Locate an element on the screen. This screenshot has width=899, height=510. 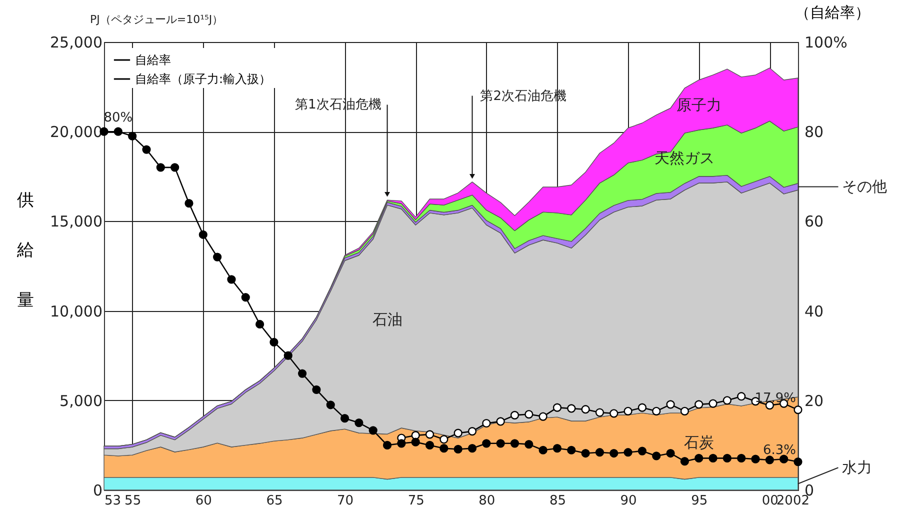
y2-tick-label: 80 is located at coordinates (814, 132).